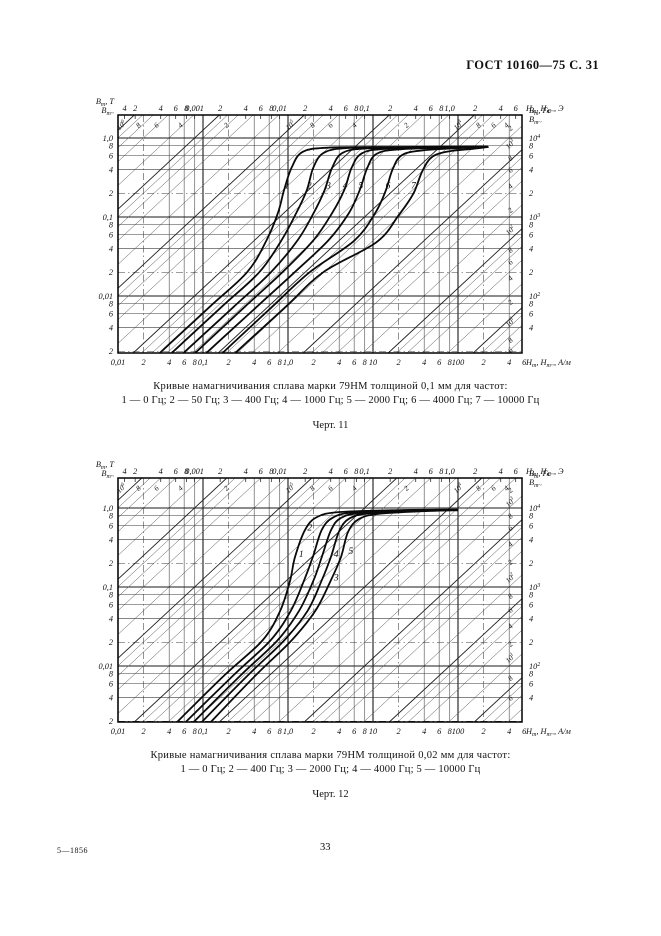 This screenshot has height=936, width=661. Describe the element at coordinates (194, 108) in the screenshot. I see `tick-label: 0,001` at that location.